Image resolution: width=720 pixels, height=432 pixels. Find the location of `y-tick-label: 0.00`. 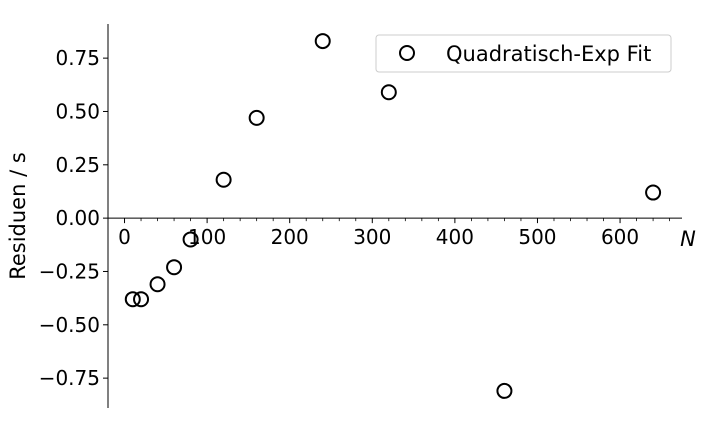

y-tick-label: 0.00 is located at coordinates (77, 218).